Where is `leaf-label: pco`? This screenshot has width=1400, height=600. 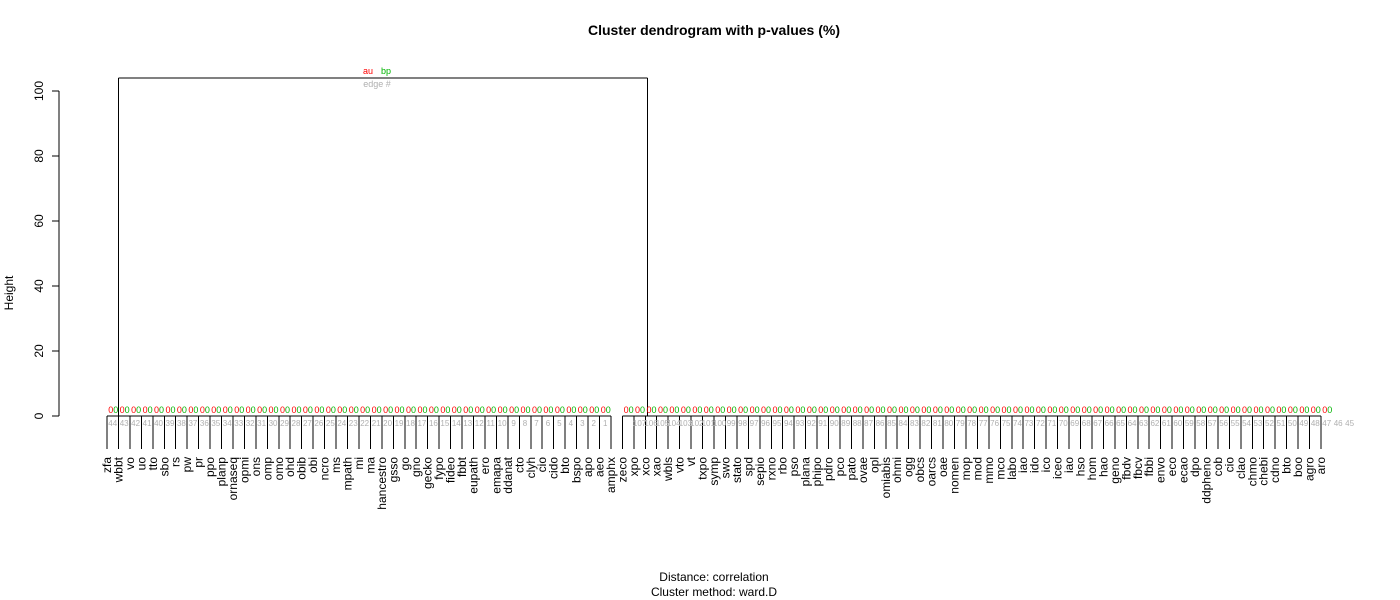 leaf-label: pco is located at coordinates (840, 467).